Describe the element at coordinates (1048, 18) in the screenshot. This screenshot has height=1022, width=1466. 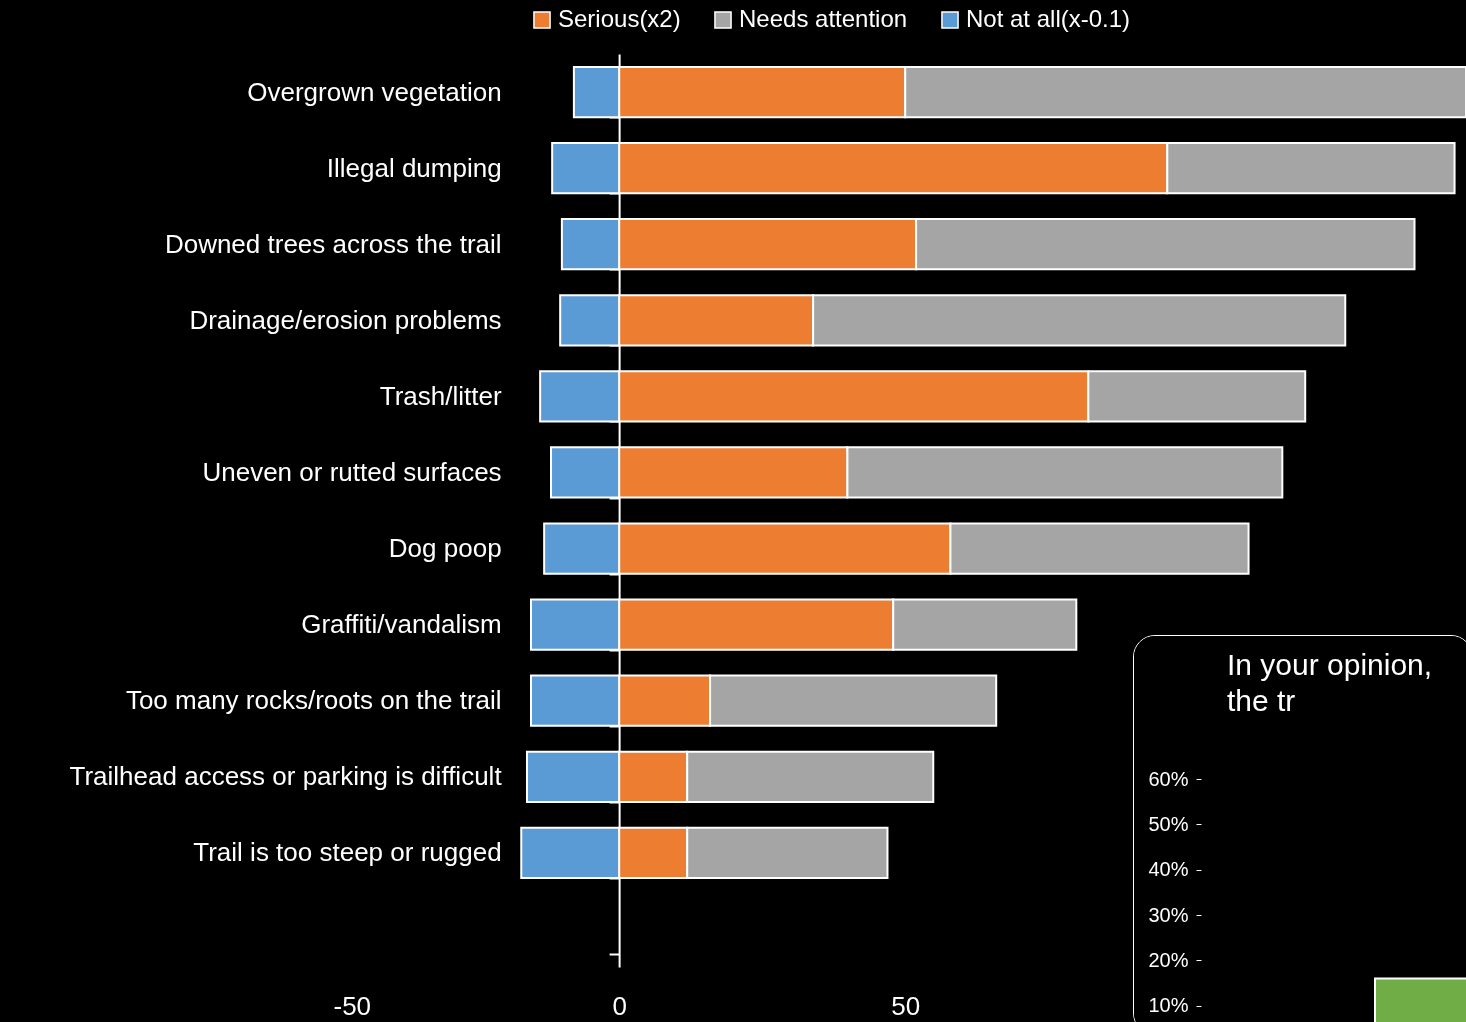
I see `legend-label: Not at all(x-0.1)` at that location.